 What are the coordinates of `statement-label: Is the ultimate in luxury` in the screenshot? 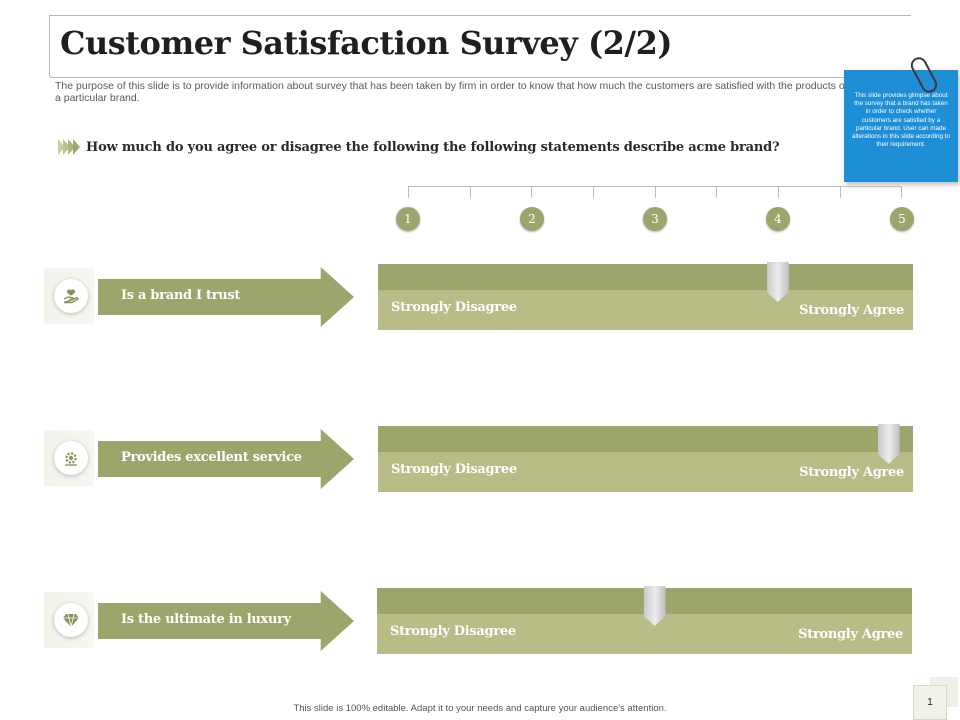 It's located at (206, 619).